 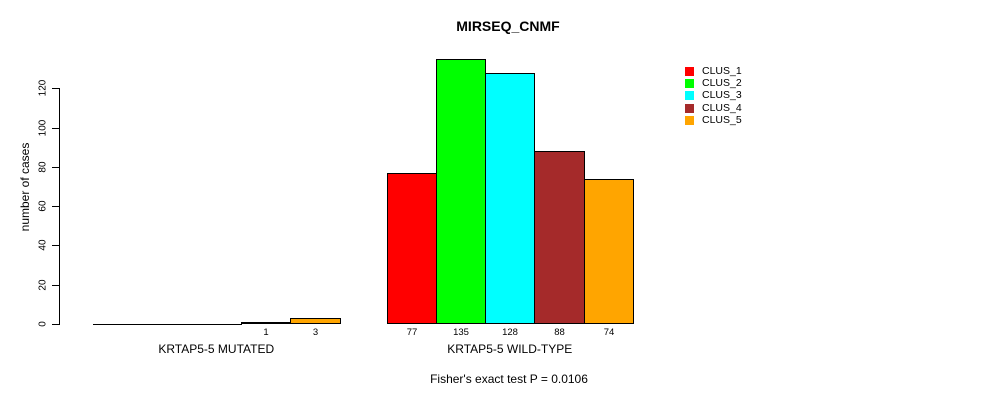 I want to click on chart-title: MIRSEQ_CNMF, so click(x=508, y=26).